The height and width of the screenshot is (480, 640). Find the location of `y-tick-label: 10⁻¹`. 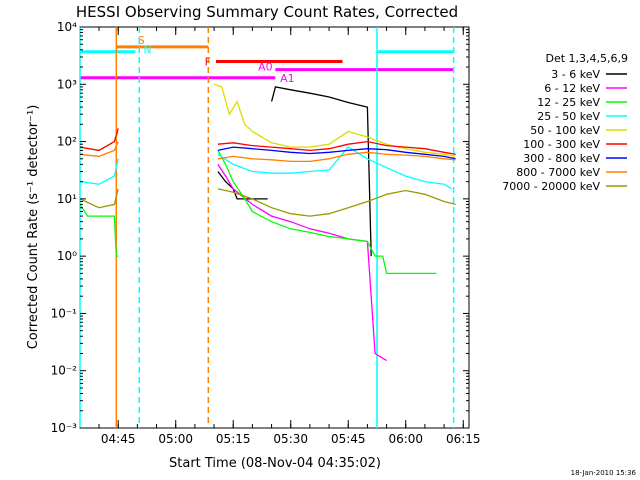

y-tick-label: 10⁻¹ is located at coordinates (64, 313).